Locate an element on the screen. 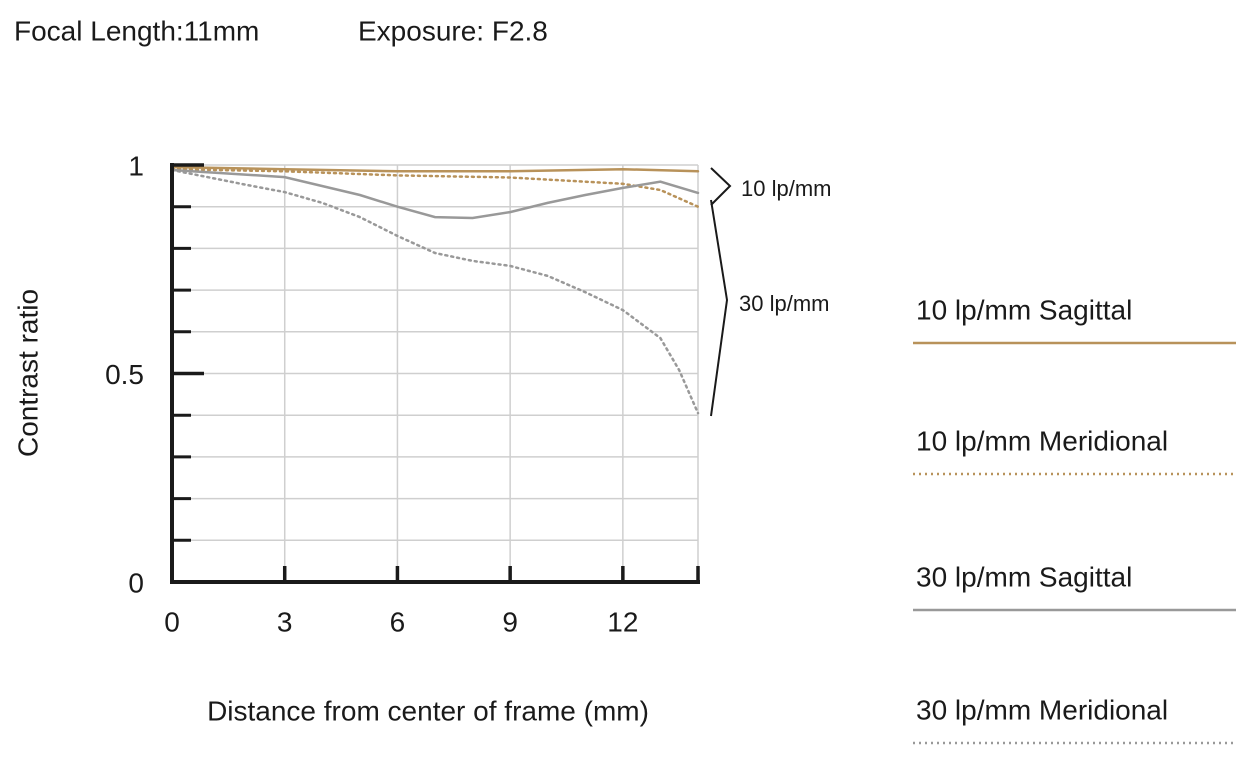 The image size is (1255, 762). legend-label: 30 lp/mm Meridional is located at coordinates (1042, 709).